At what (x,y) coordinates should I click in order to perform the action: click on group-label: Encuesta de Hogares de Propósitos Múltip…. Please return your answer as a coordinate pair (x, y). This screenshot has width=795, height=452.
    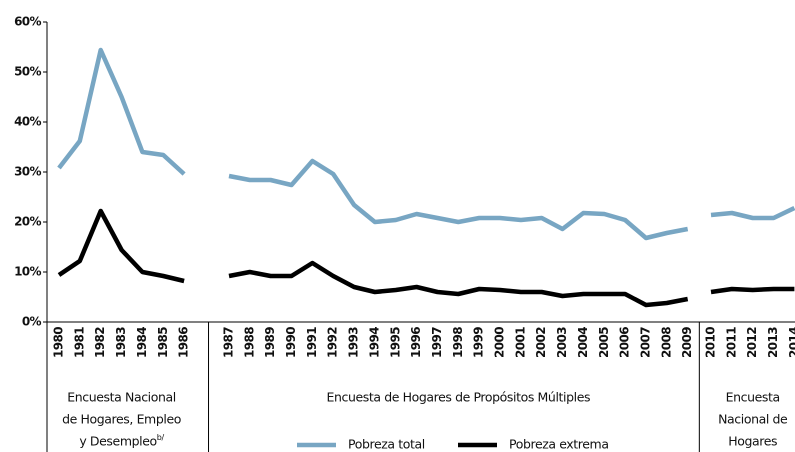
    Looking at the image, I should click on (458, 397).